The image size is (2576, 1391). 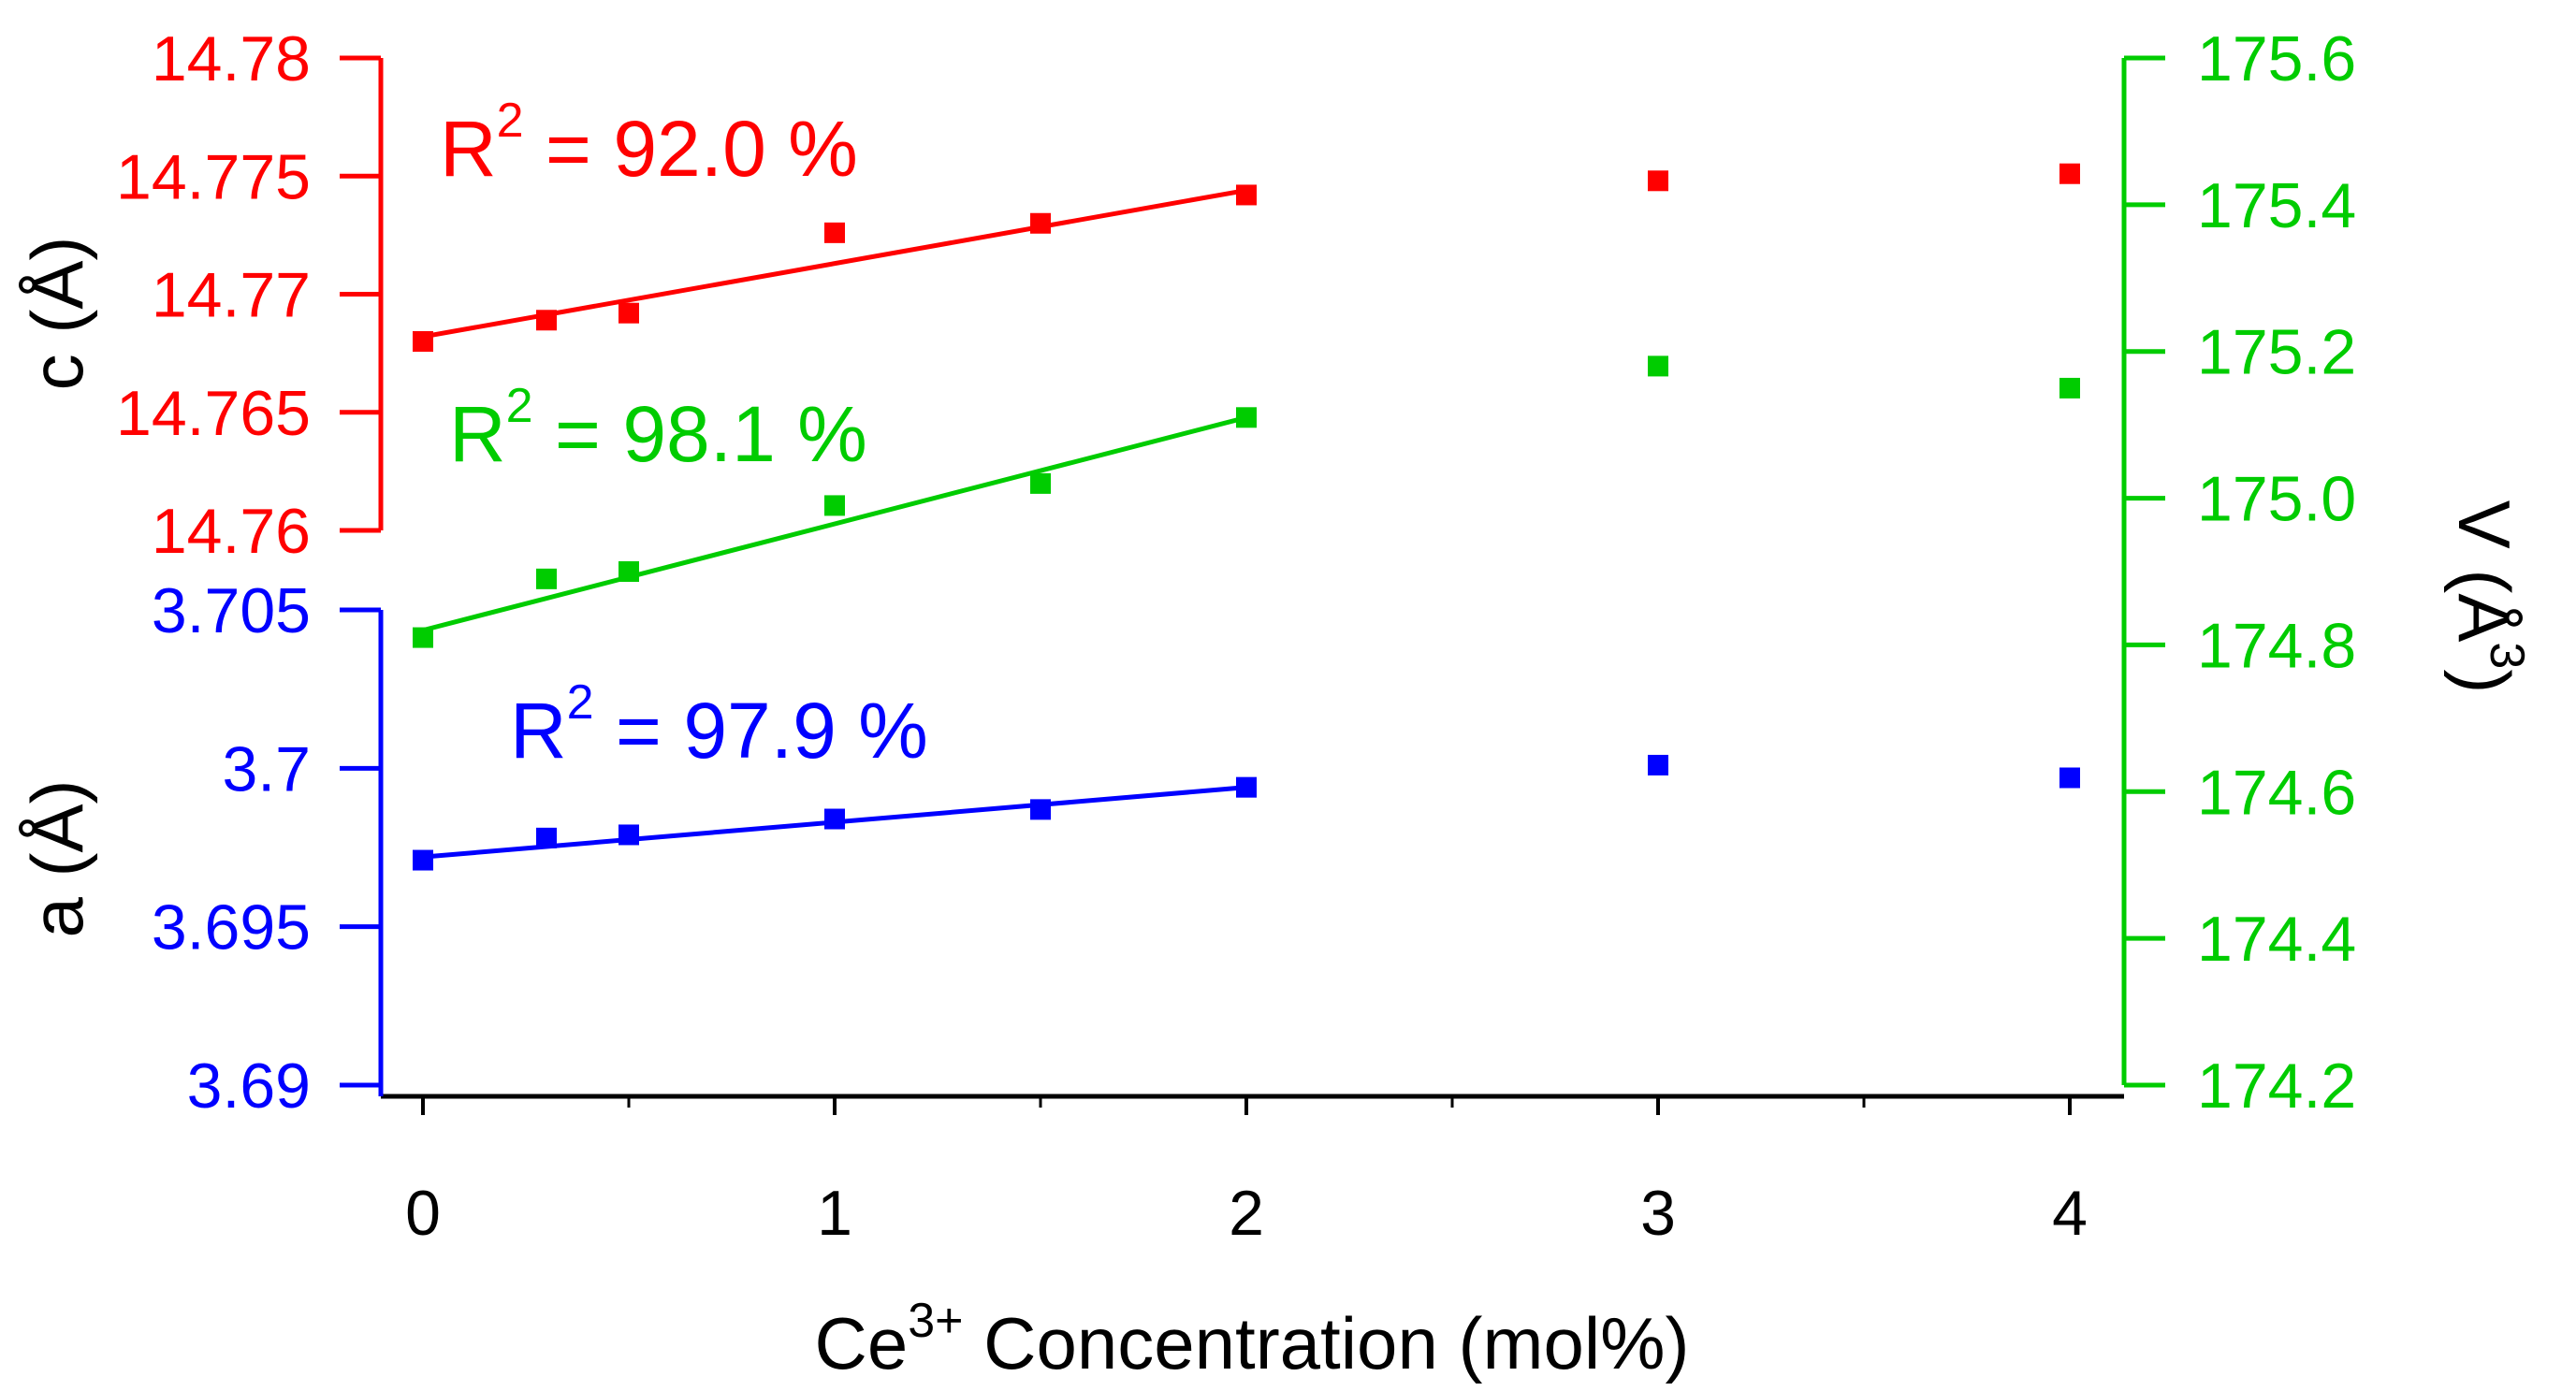 I want to click on c-tick-label: 14.78, so click(x=231, y=58).